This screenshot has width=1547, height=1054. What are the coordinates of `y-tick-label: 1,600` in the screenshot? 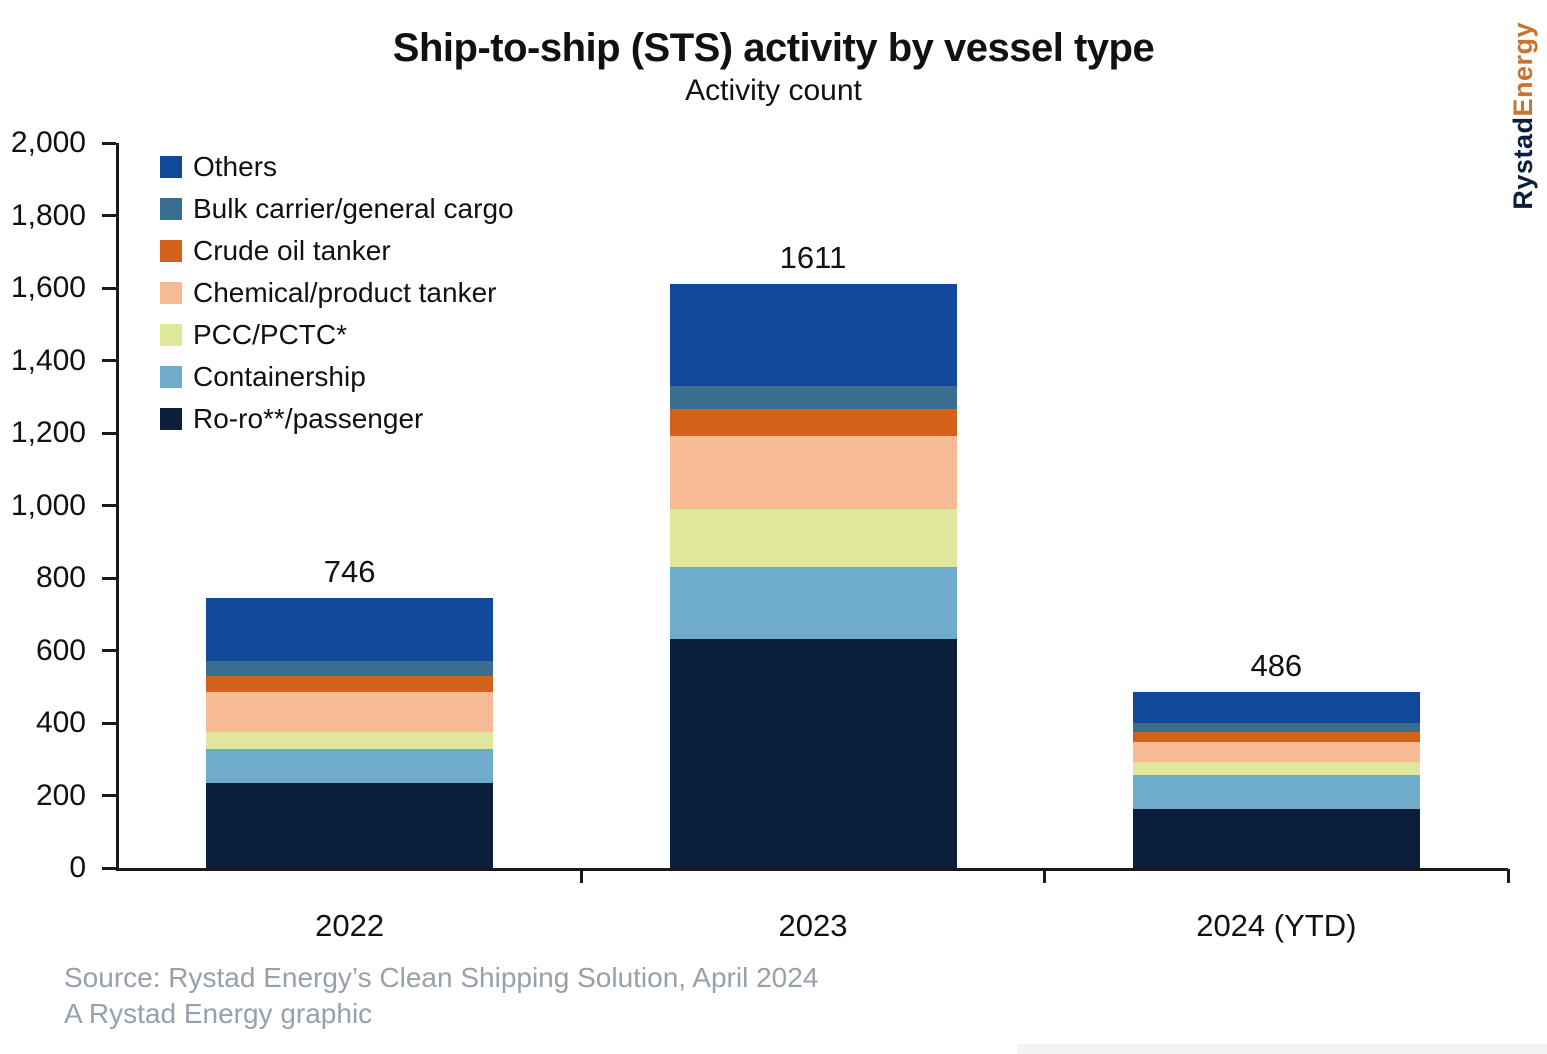 It's located at (48, 287).